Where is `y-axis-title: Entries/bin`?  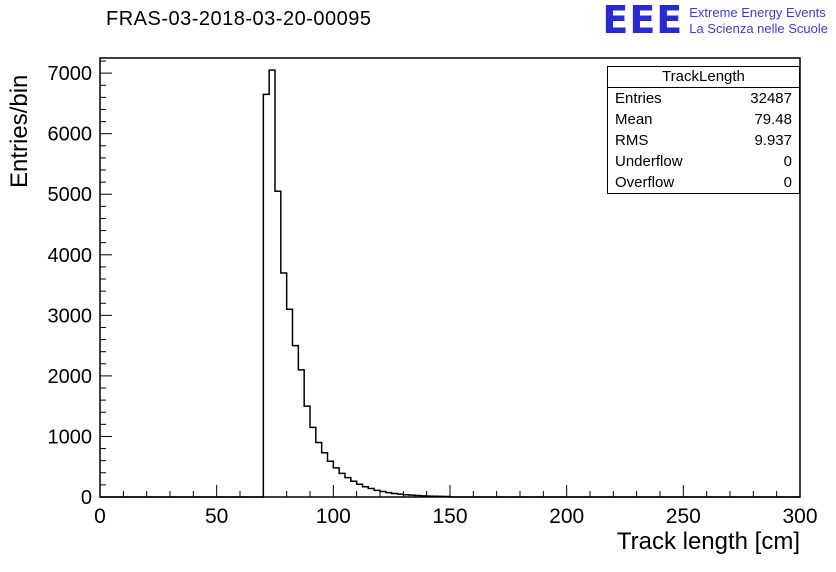
y-axis-title: Entries/bin is located at coordinates (19, 131).